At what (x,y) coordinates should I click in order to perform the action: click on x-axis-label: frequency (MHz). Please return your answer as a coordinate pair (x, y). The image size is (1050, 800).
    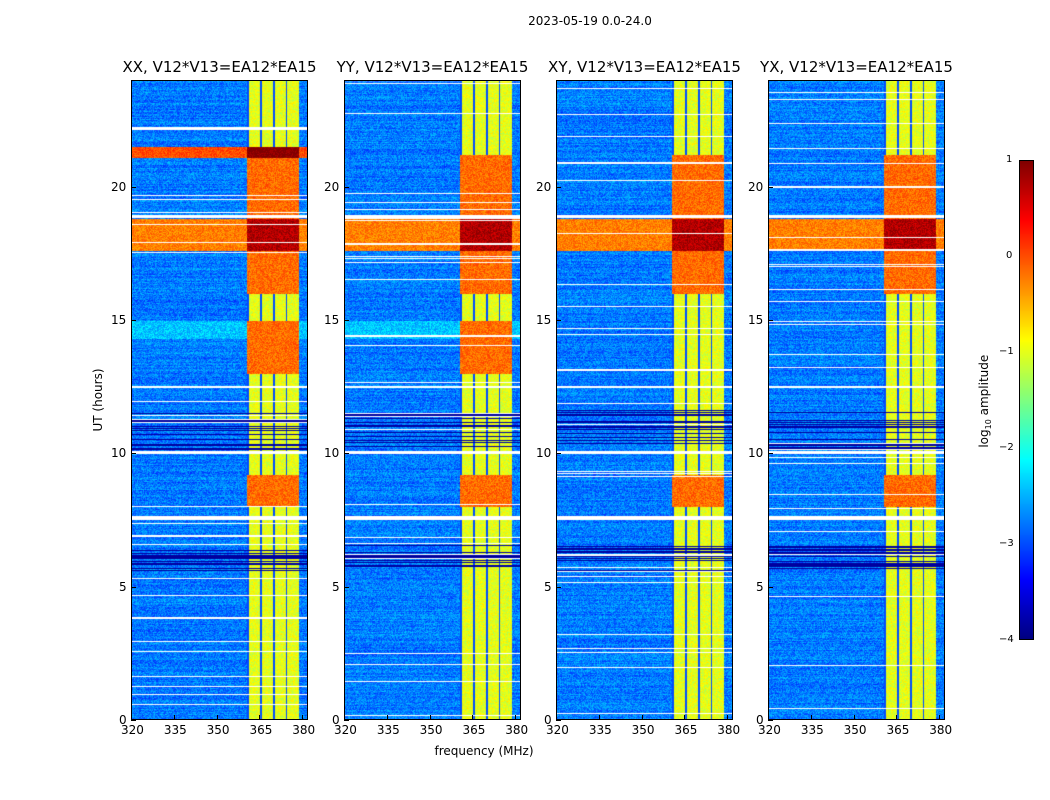
    Looking at the image, I should click on (484, 751).